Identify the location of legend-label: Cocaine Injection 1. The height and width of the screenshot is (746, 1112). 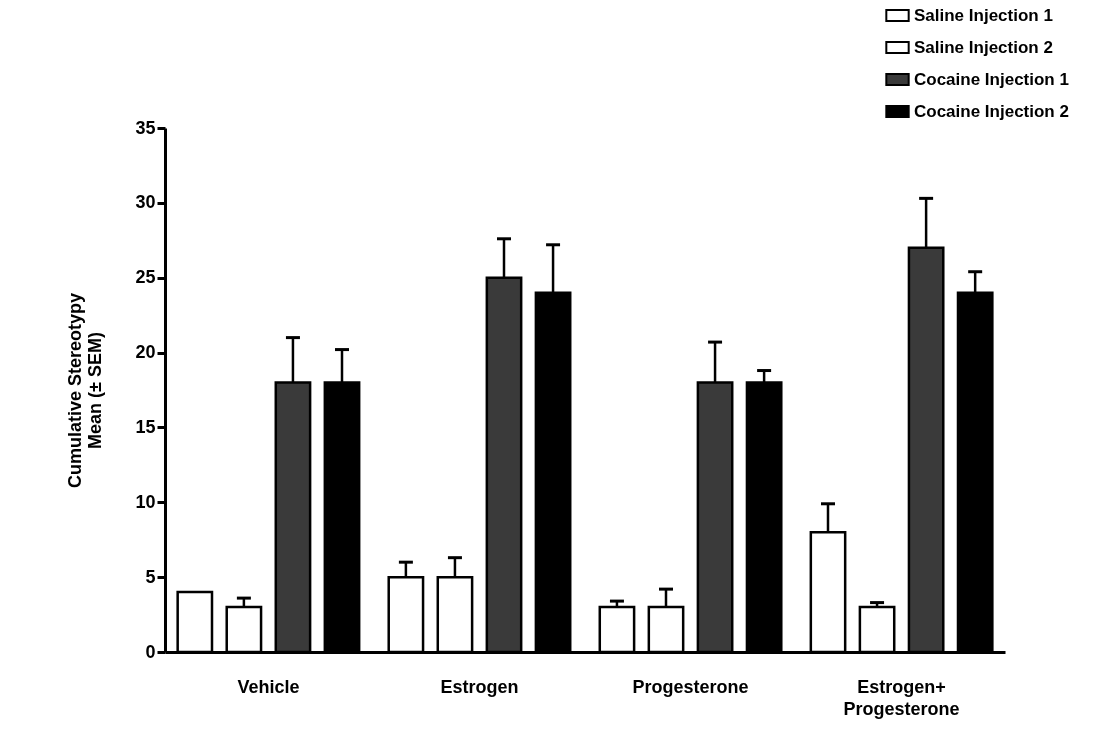
(991, 79).